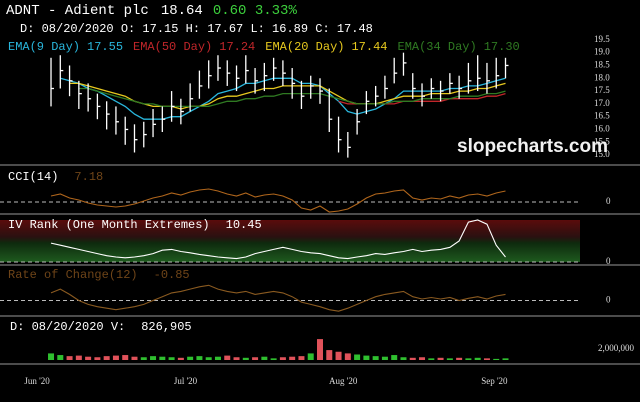  What do you see at coordinates (237, 47) in the screenshot?
I see `legend-value: 17.24` at bounding box center [237, 47].